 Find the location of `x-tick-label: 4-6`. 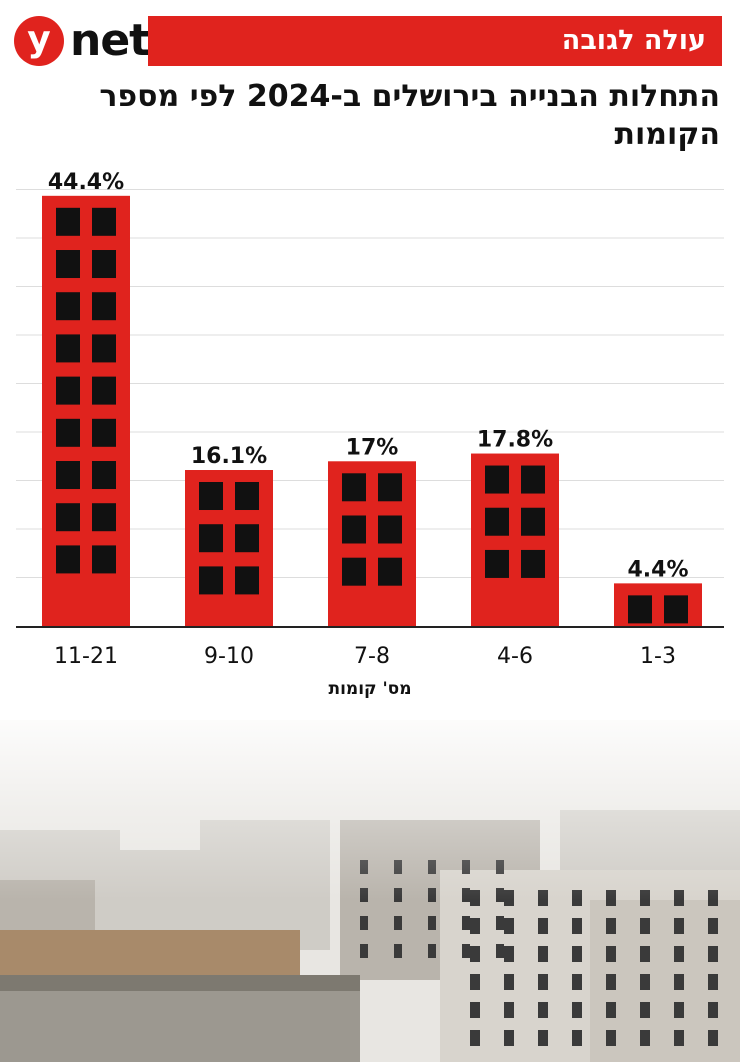

x-tick-label: 4-6 is located at coordinates (515, 656).